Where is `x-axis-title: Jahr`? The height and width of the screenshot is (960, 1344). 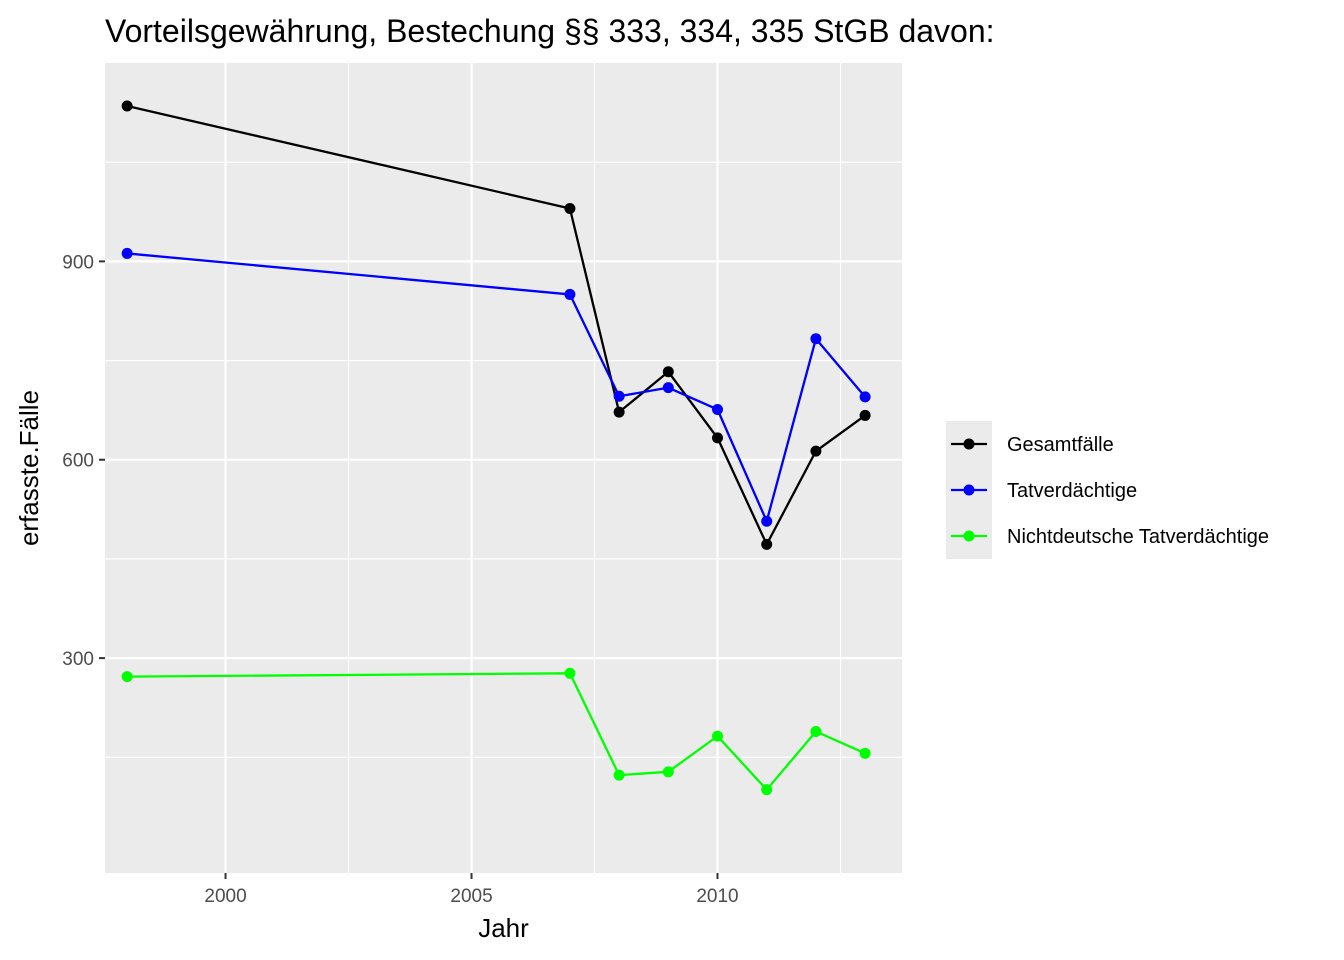 x-axis-title: Jahr is located at coordinates (503, 928).